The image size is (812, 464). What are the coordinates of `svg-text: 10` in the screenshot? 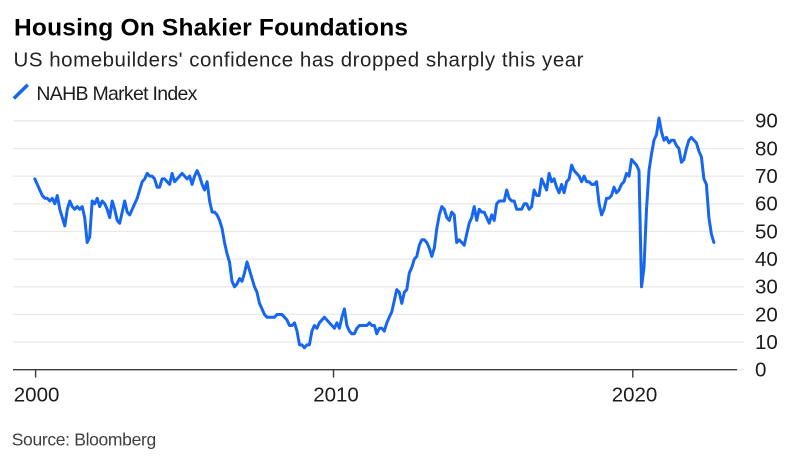 It's located at (766, 342).